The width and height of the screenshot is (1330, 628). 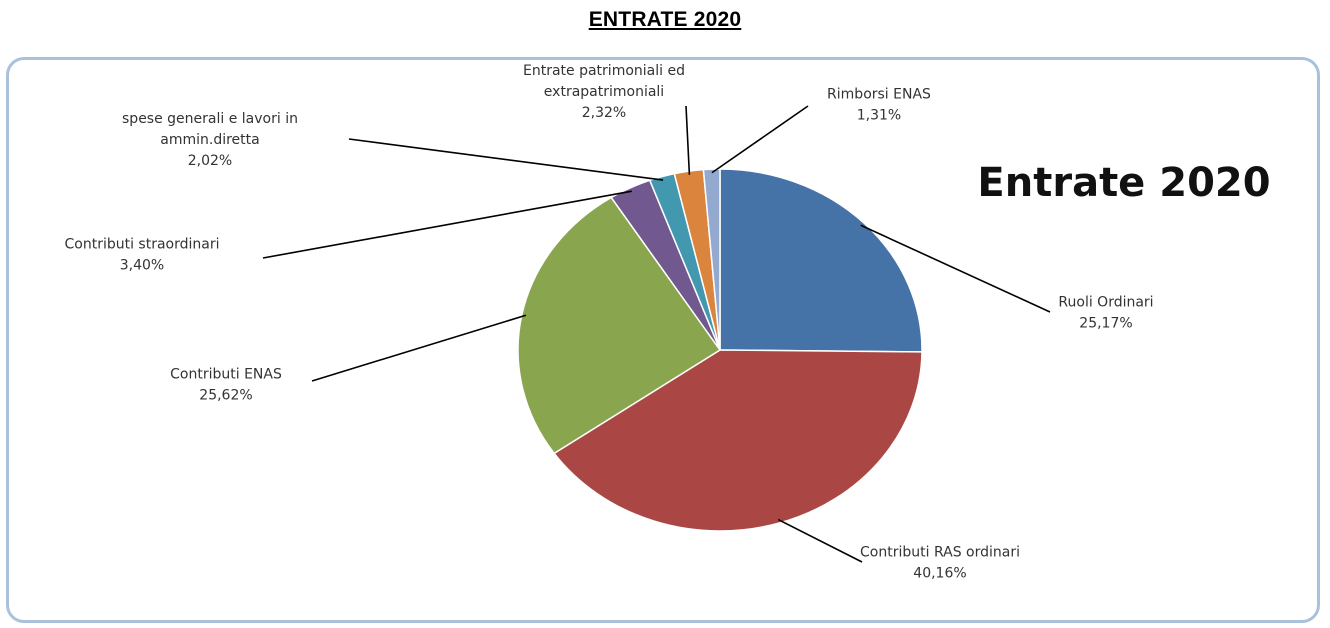 I want to click on slice-name-label: spese generali e lavori in, so click(x=210, y=119).